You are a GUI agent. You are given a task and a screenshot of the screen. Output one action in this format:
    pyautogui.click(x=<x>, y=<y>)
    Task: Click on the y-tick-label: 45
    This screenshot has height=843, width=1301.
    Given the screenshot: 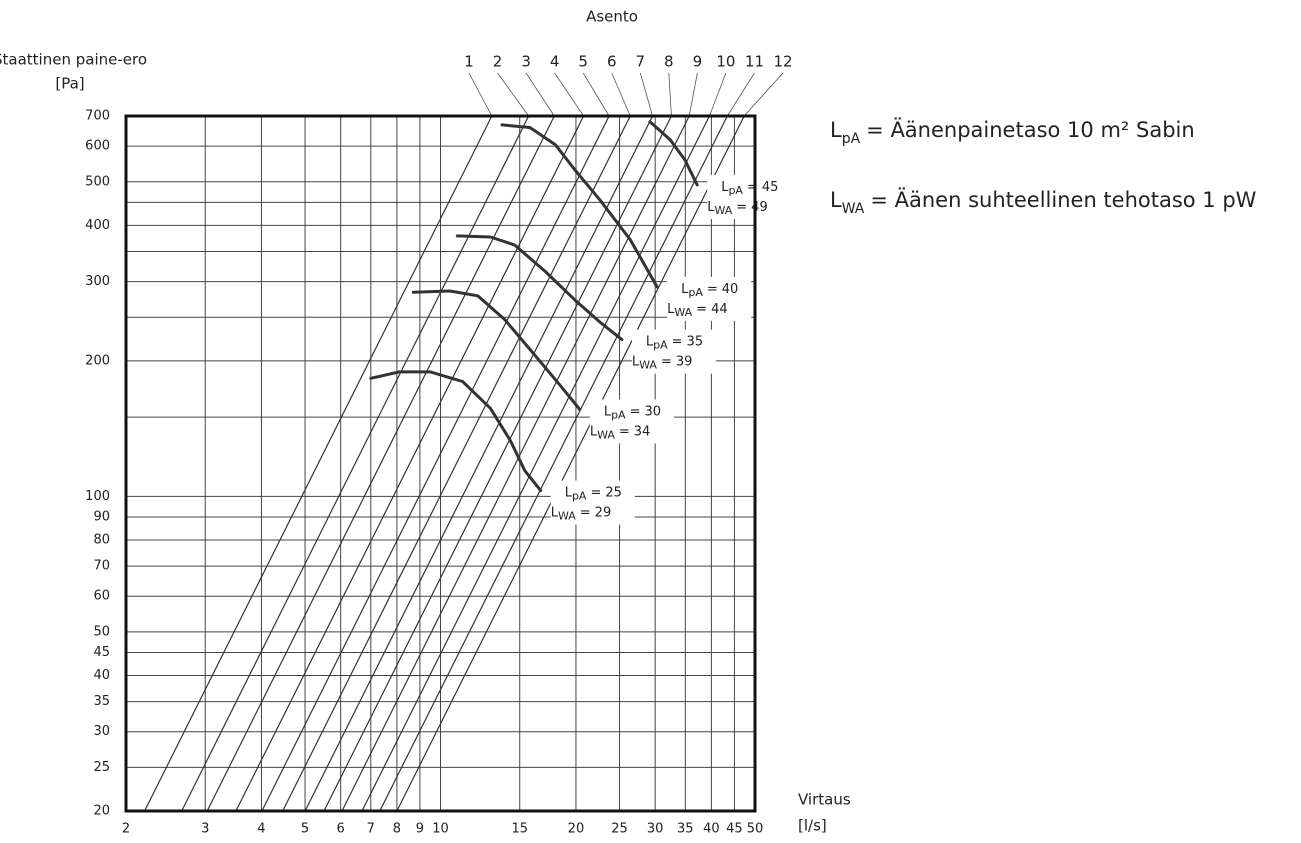 What is the action you would take?
    pyautogui.click(x=101, y=652)
    